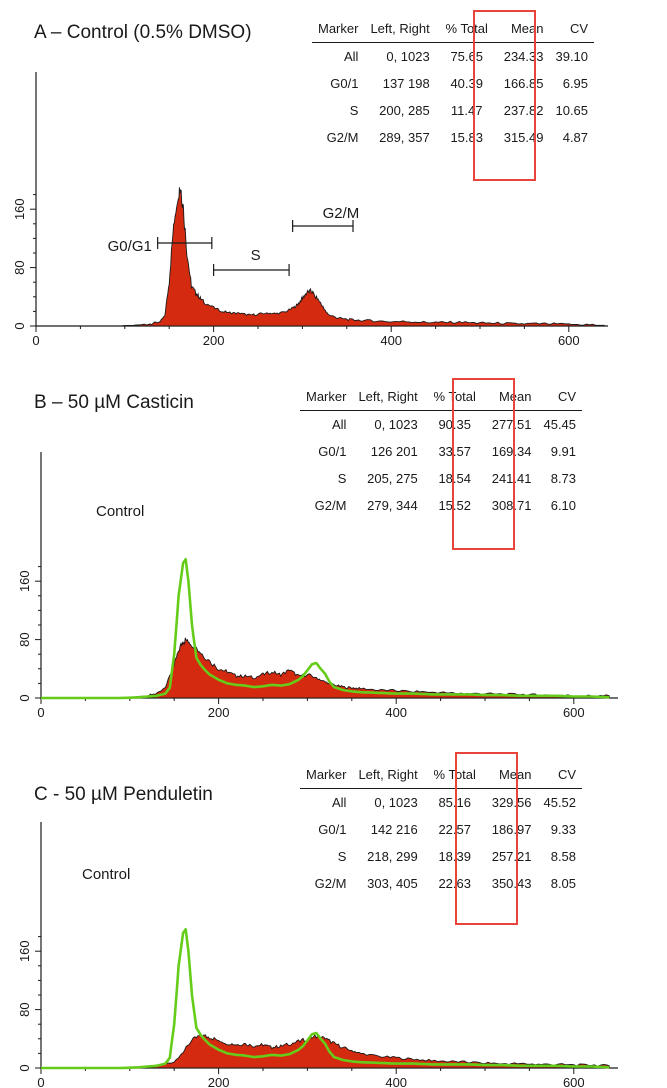 Image resolution: width=667 pixels, height=1088 pixels. I want to click on table-row: S 205, 275 18.54 241.41 8.73, so click(441, 478).